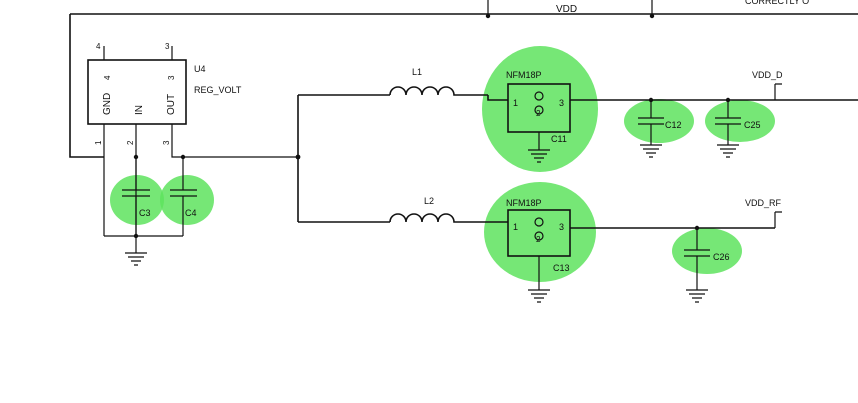 Image resolution: width=858 pixels, height=403 pixels. I want to click on u4-gnd-pin-label: GND, so click(107, 104).